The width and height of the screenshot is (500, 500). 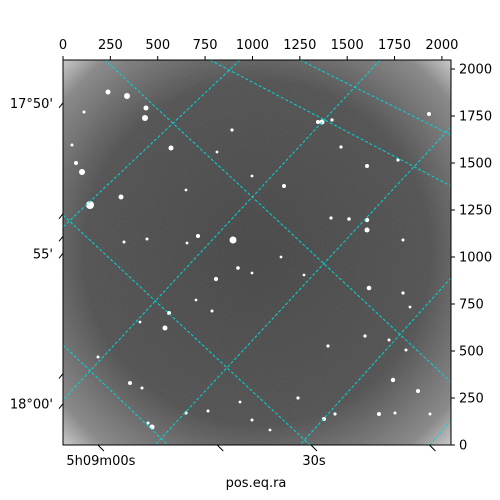 What do you see at coordinates (475, 70) in the screenshot?
I see `y-tick-label: 2000` at bounding box center [475, 70].